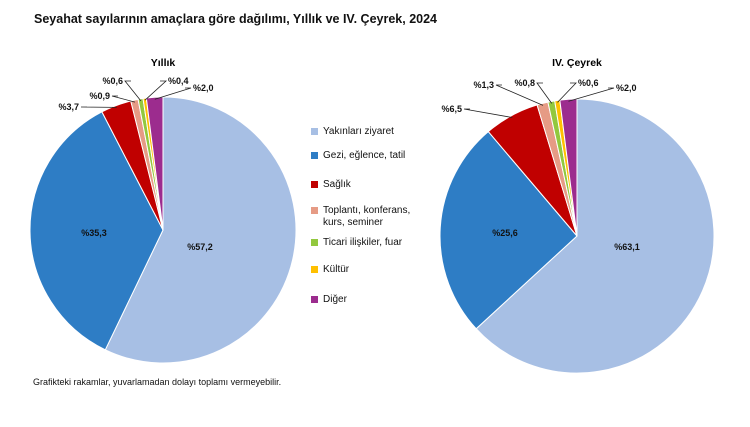  I want to click on data-label-gezi-eglence-tatil: %35,3, so click(94, 233).